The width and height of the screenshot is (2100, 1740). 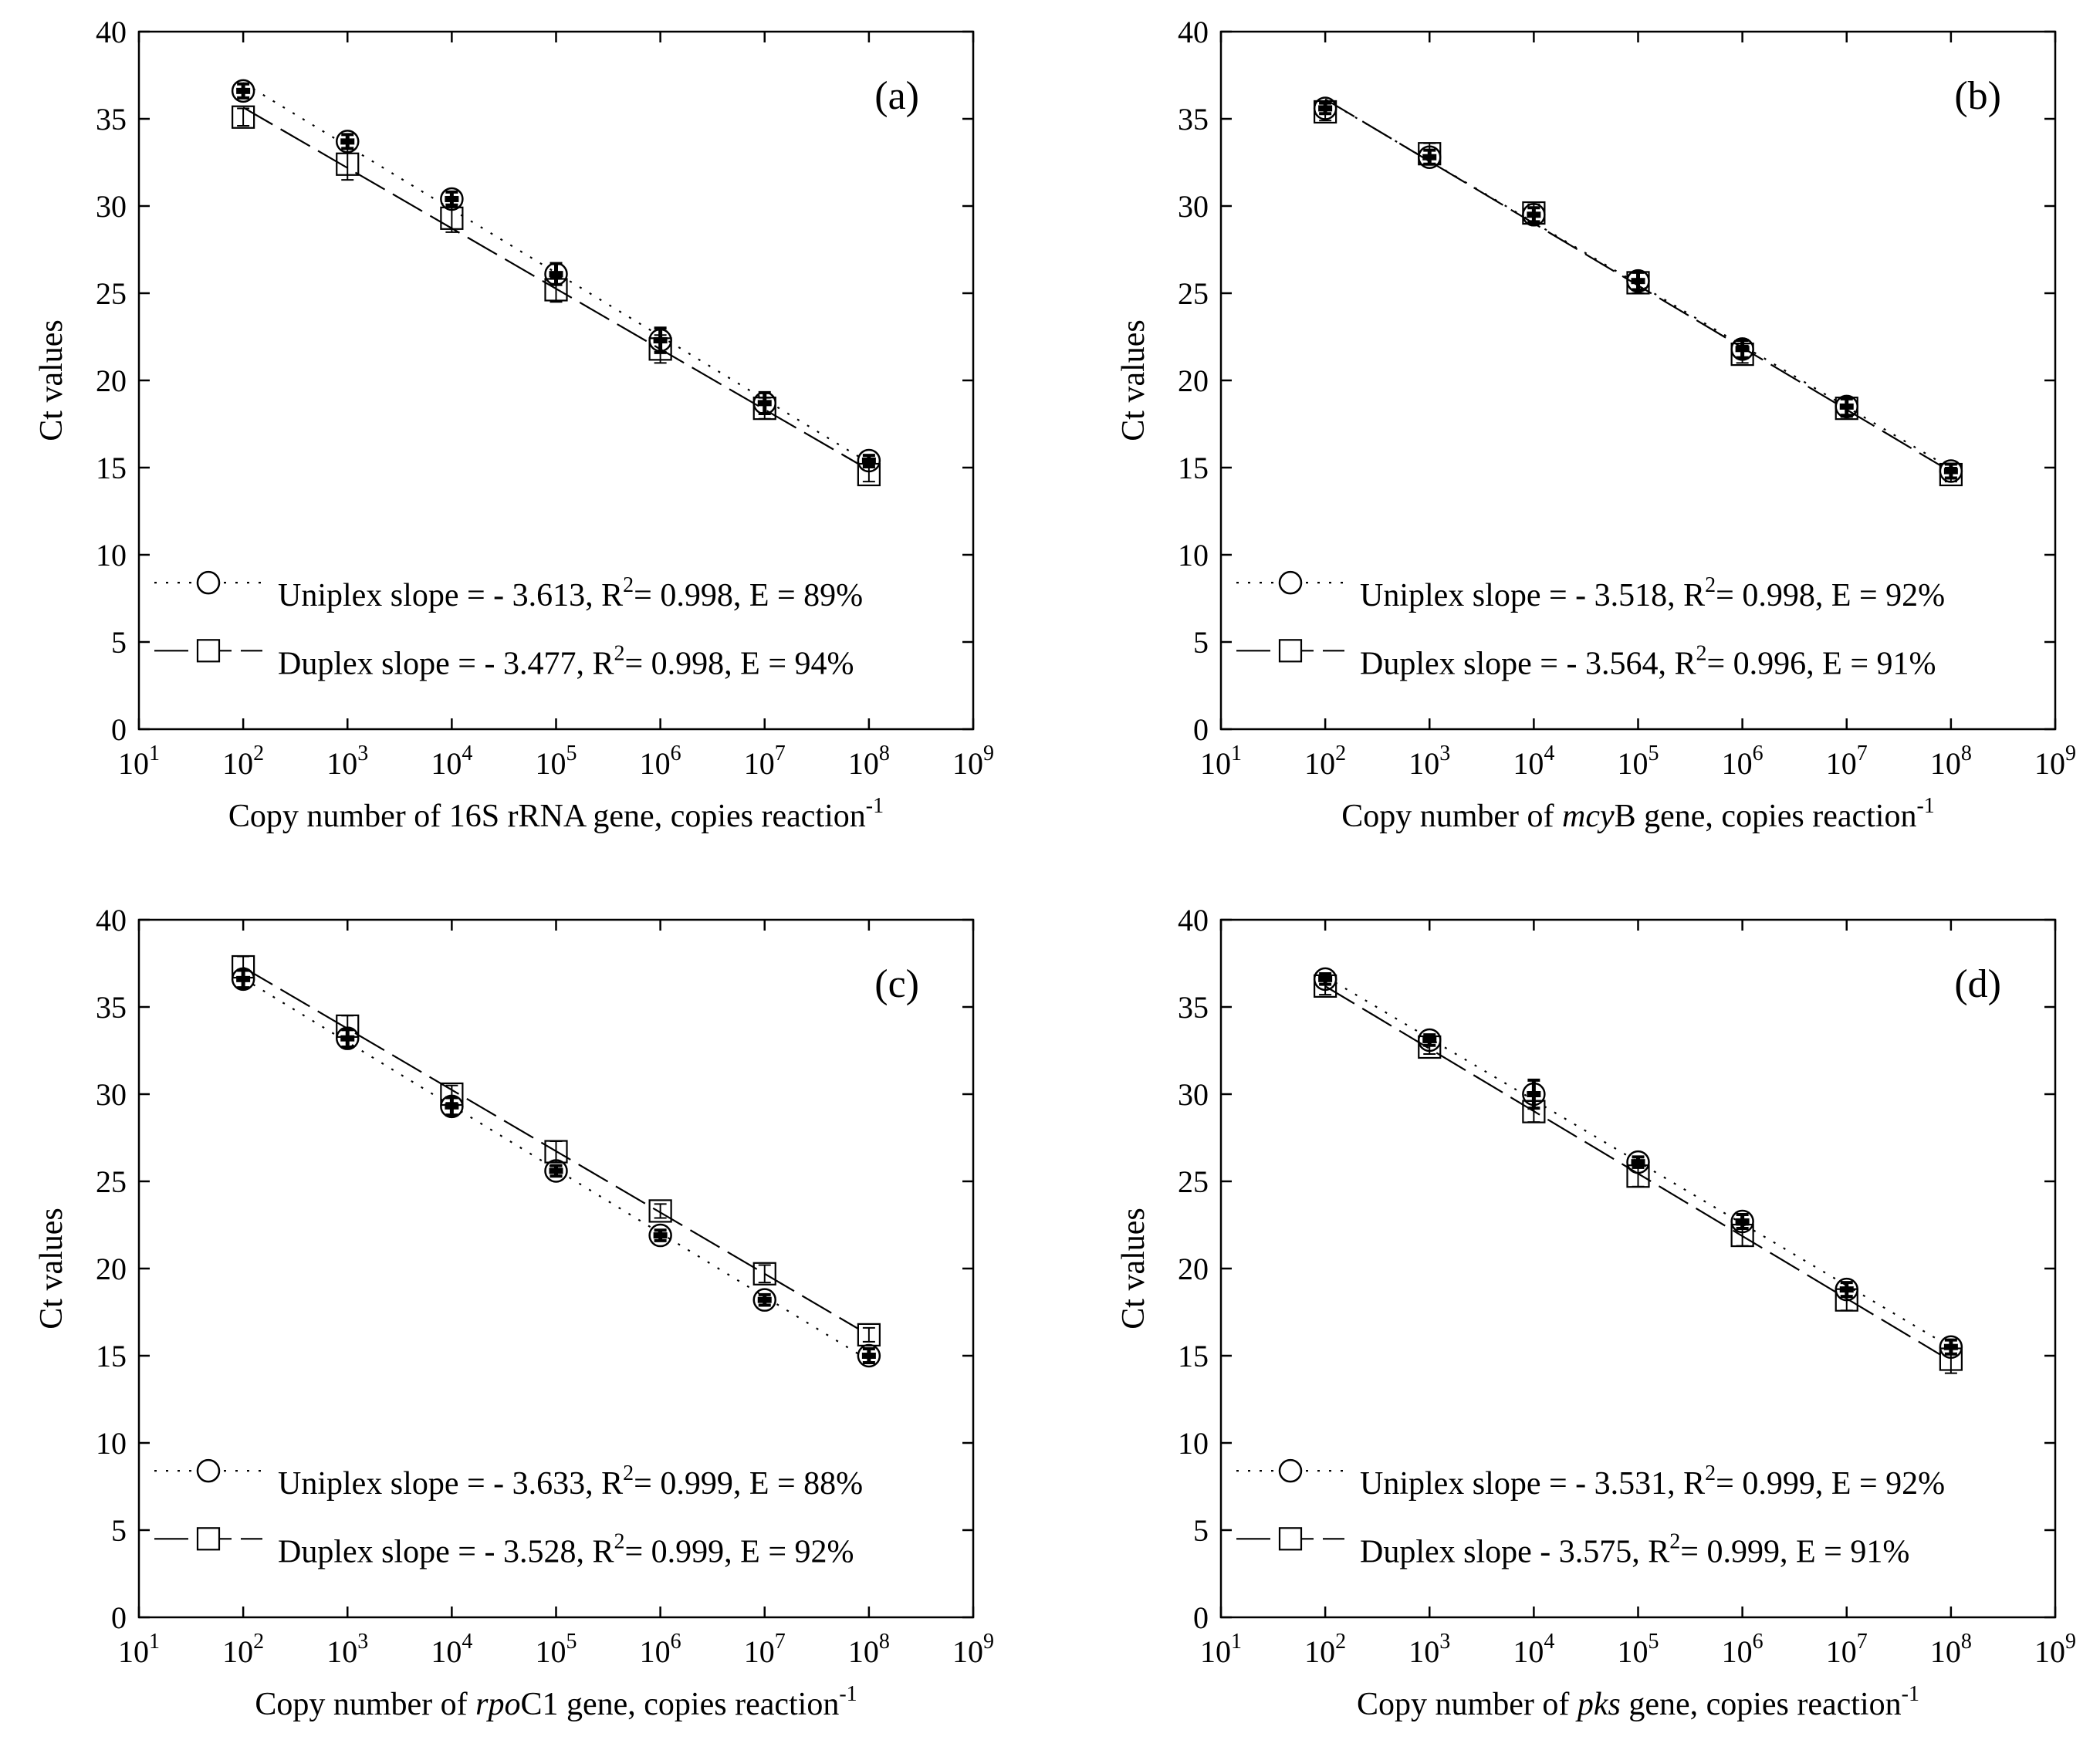 I want to click on legend-text-pre: Uniplex slope = - 3.633, R, so click(x=451, y=1484).